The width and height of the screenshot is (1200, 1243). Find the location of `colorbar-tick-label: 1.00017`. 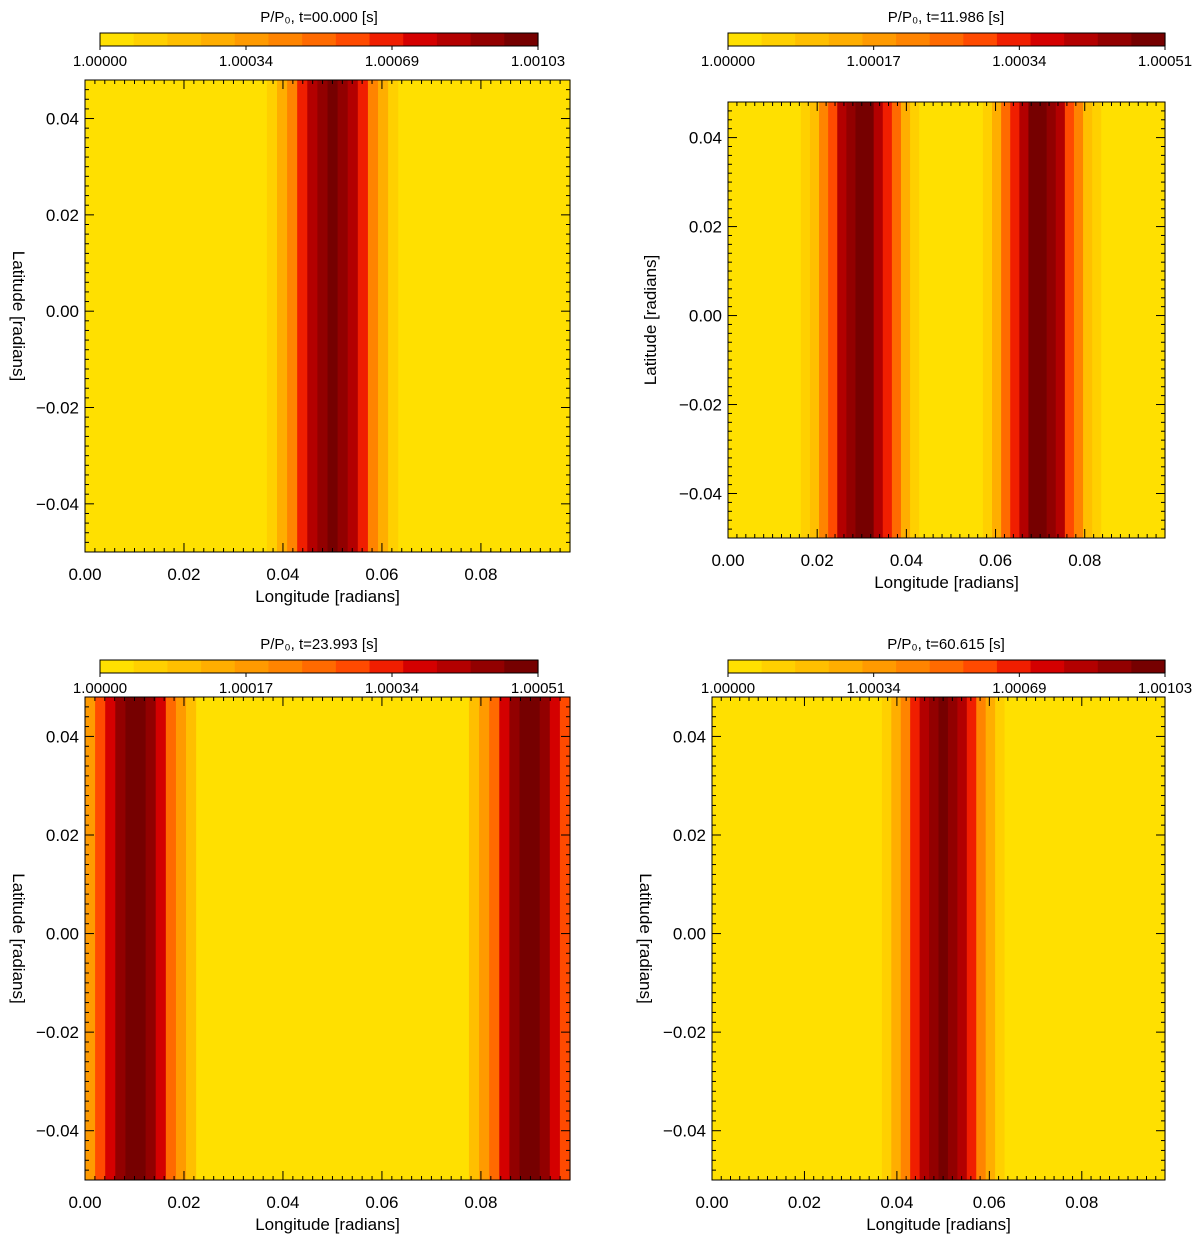

colorbar-tick-label: 1.00017 is located at coordinates (874, 61).